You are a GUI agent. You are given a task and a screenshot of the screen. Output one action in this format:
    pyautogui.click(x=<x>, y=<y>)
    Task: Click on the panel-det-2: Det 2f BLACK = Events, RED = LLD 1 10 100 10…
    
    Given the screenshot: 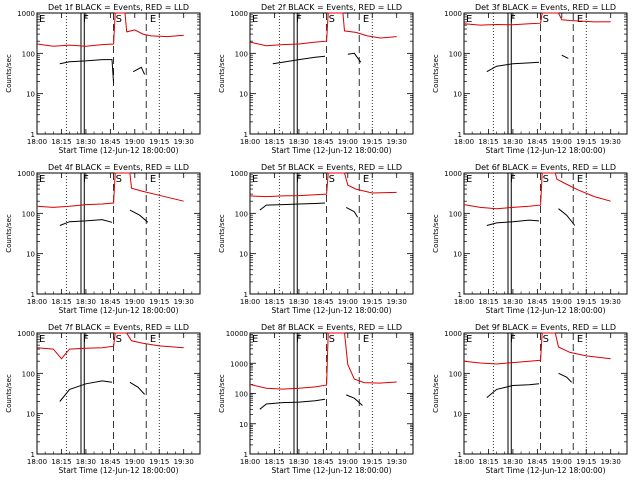 What is the action you would take?
    pyautogui.click(x=316, y=79)
    